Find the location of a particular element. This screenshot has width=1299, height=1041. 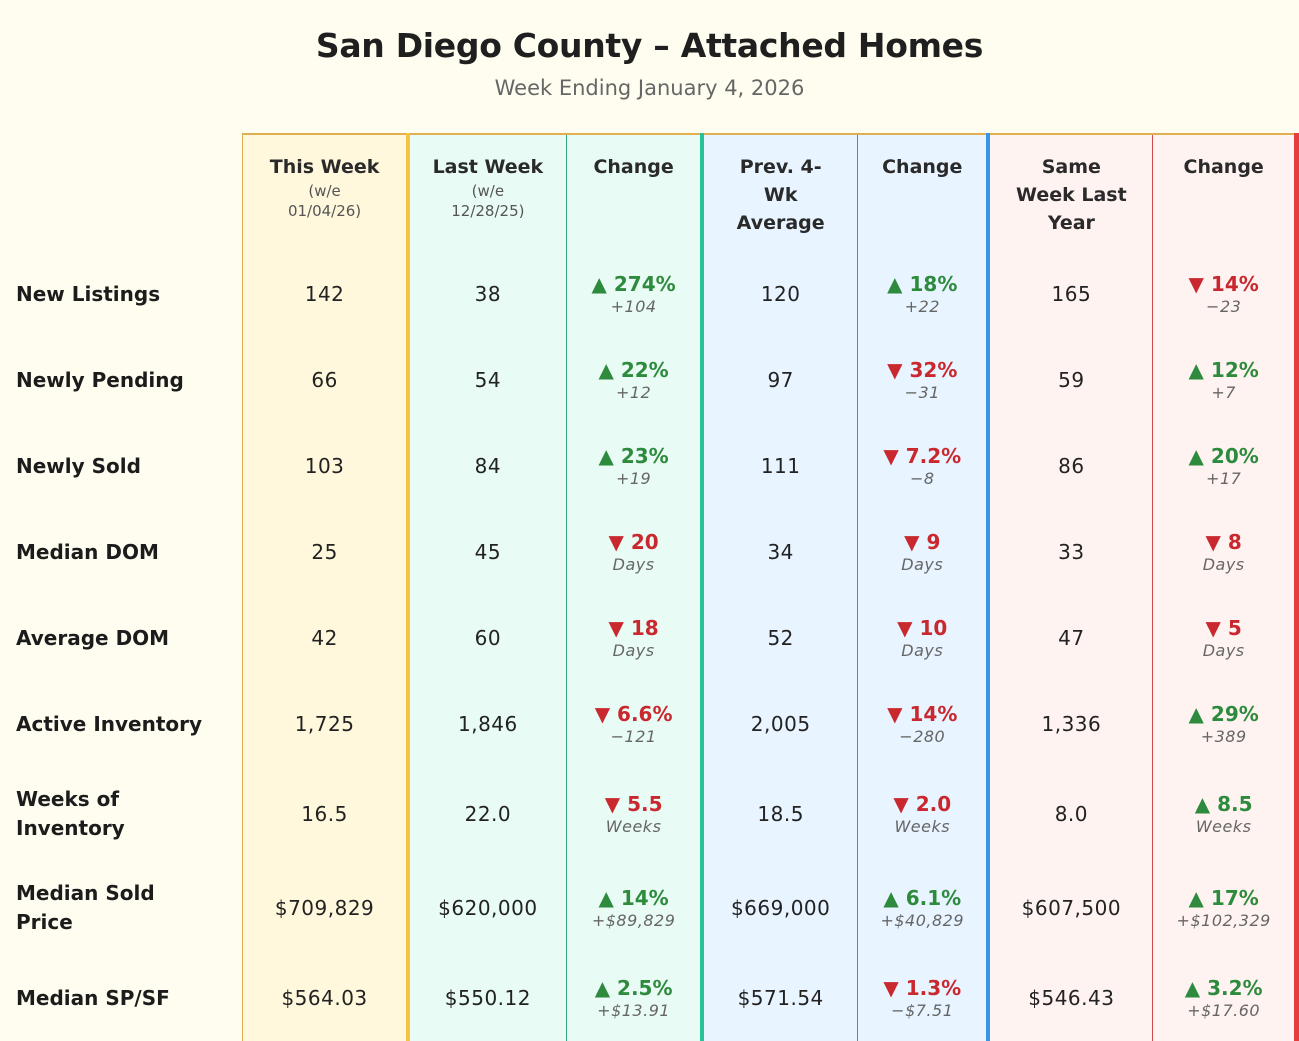

last-year-value: 1,336 is located at coordinates (1070, 724).